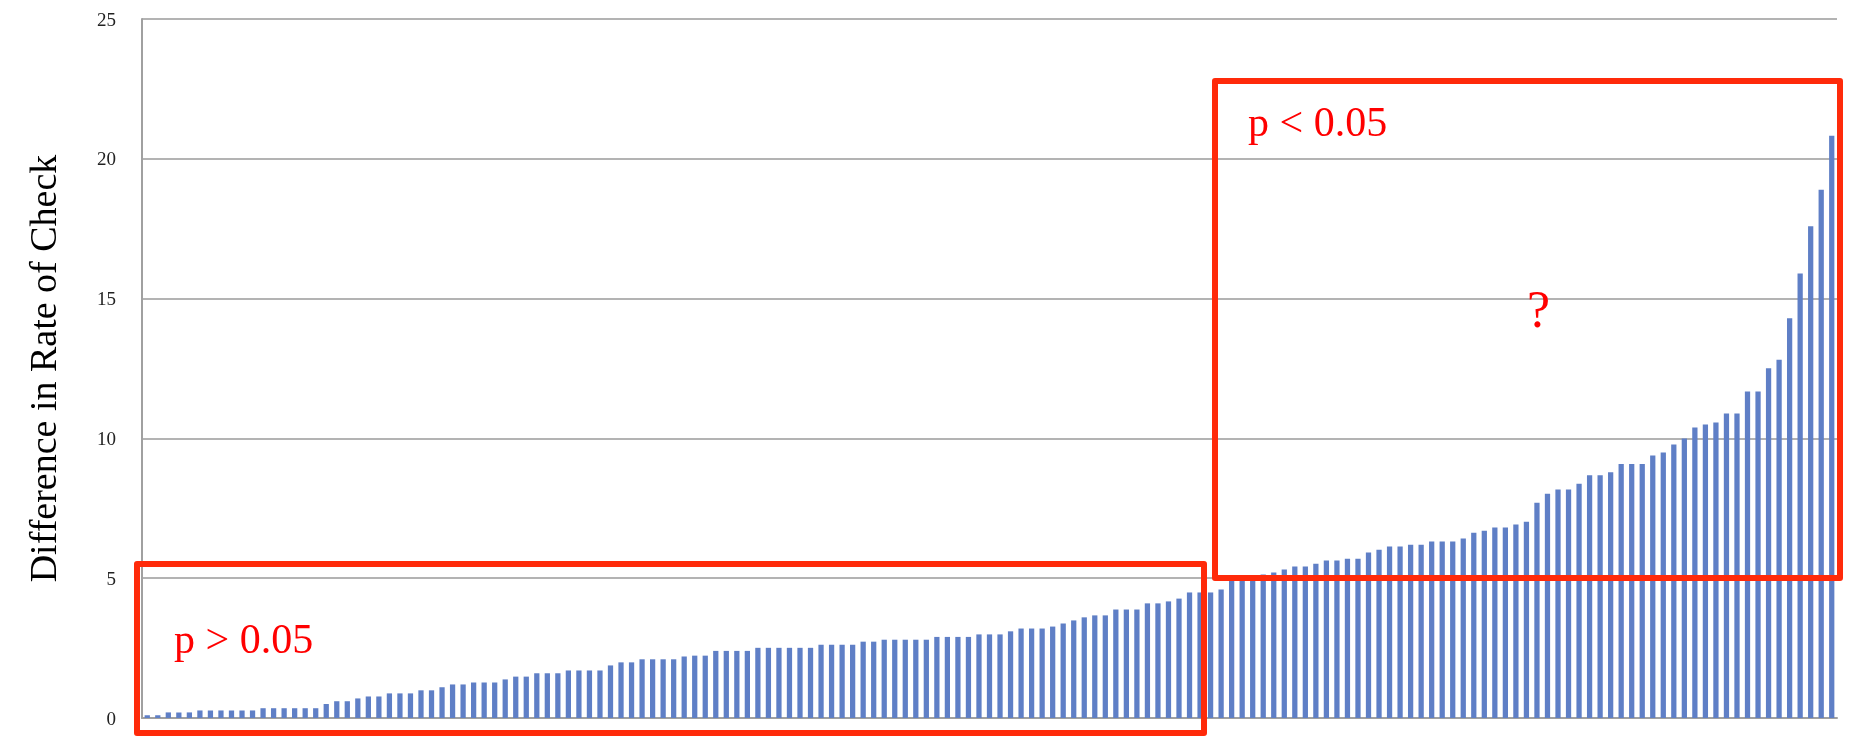  What do you see at coordinates (111, 718) in the screenshot?
I see `y-tick-label: 0` at bounding box center [111, 718].